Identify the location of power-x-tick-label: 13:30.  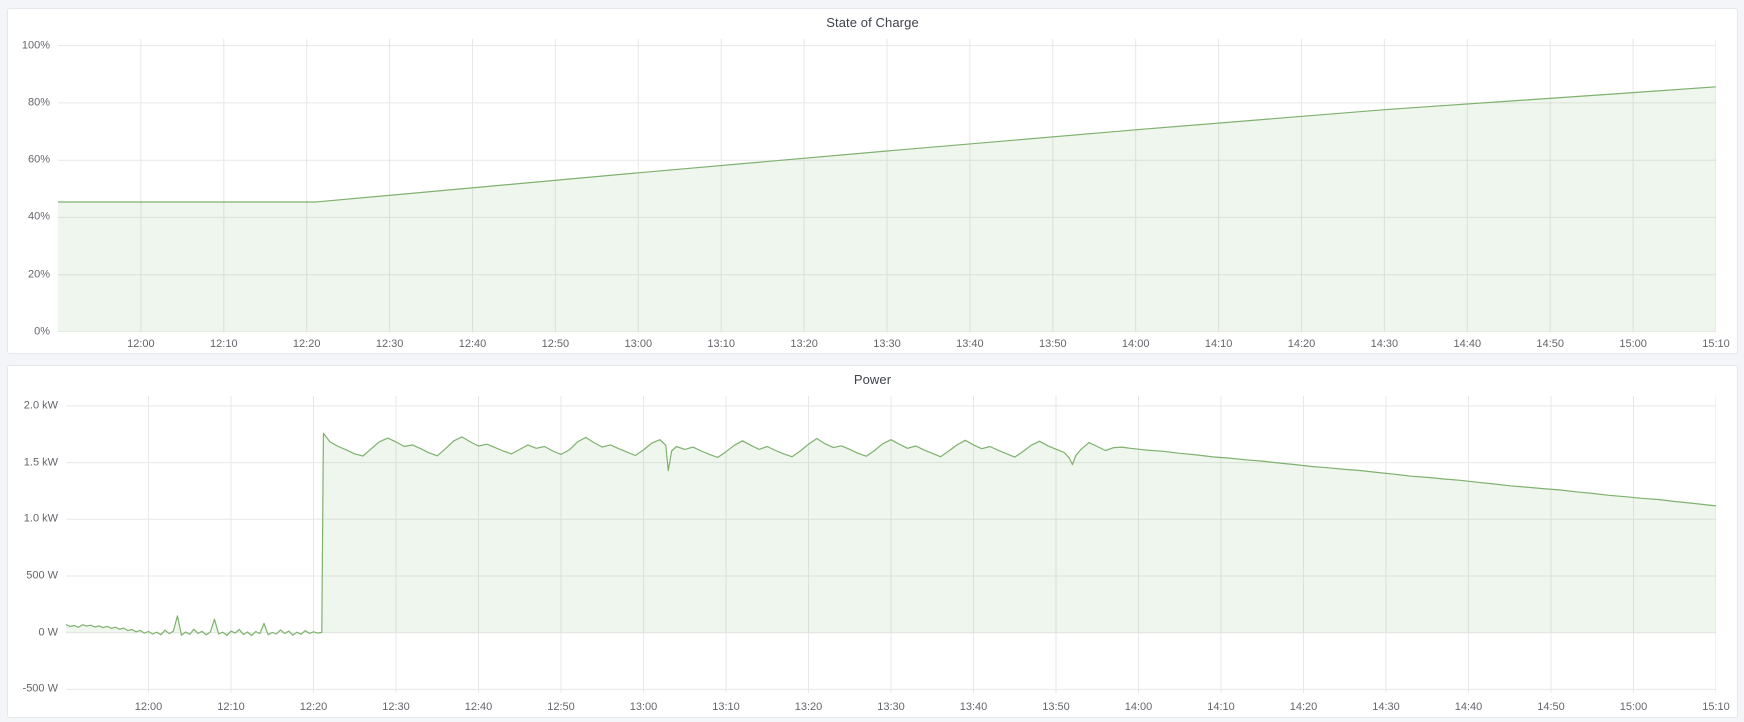
(891, 707).